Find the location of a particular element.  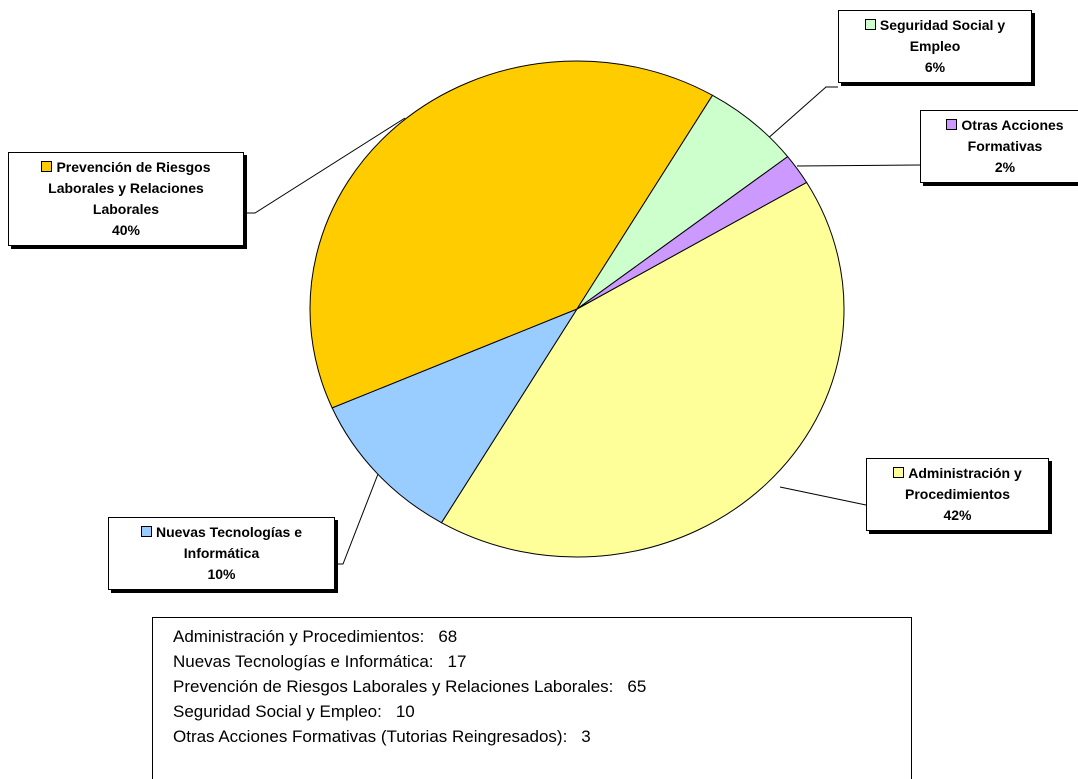

category-label: Otras Acciones Formativas is located at coordinates (1012, 135).